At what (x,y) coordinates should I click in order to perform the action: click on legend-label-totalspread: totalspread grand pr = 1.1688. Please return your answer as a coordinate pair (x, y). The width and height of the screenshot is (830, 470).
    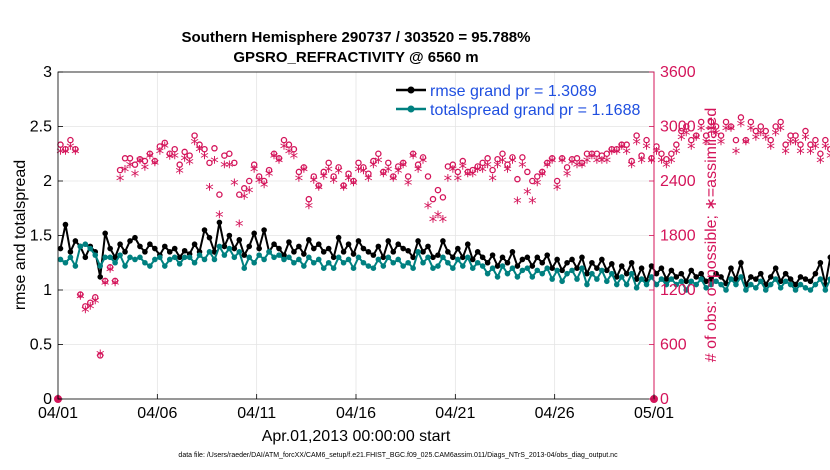
    Looking at the image, I should click on (535, 110).